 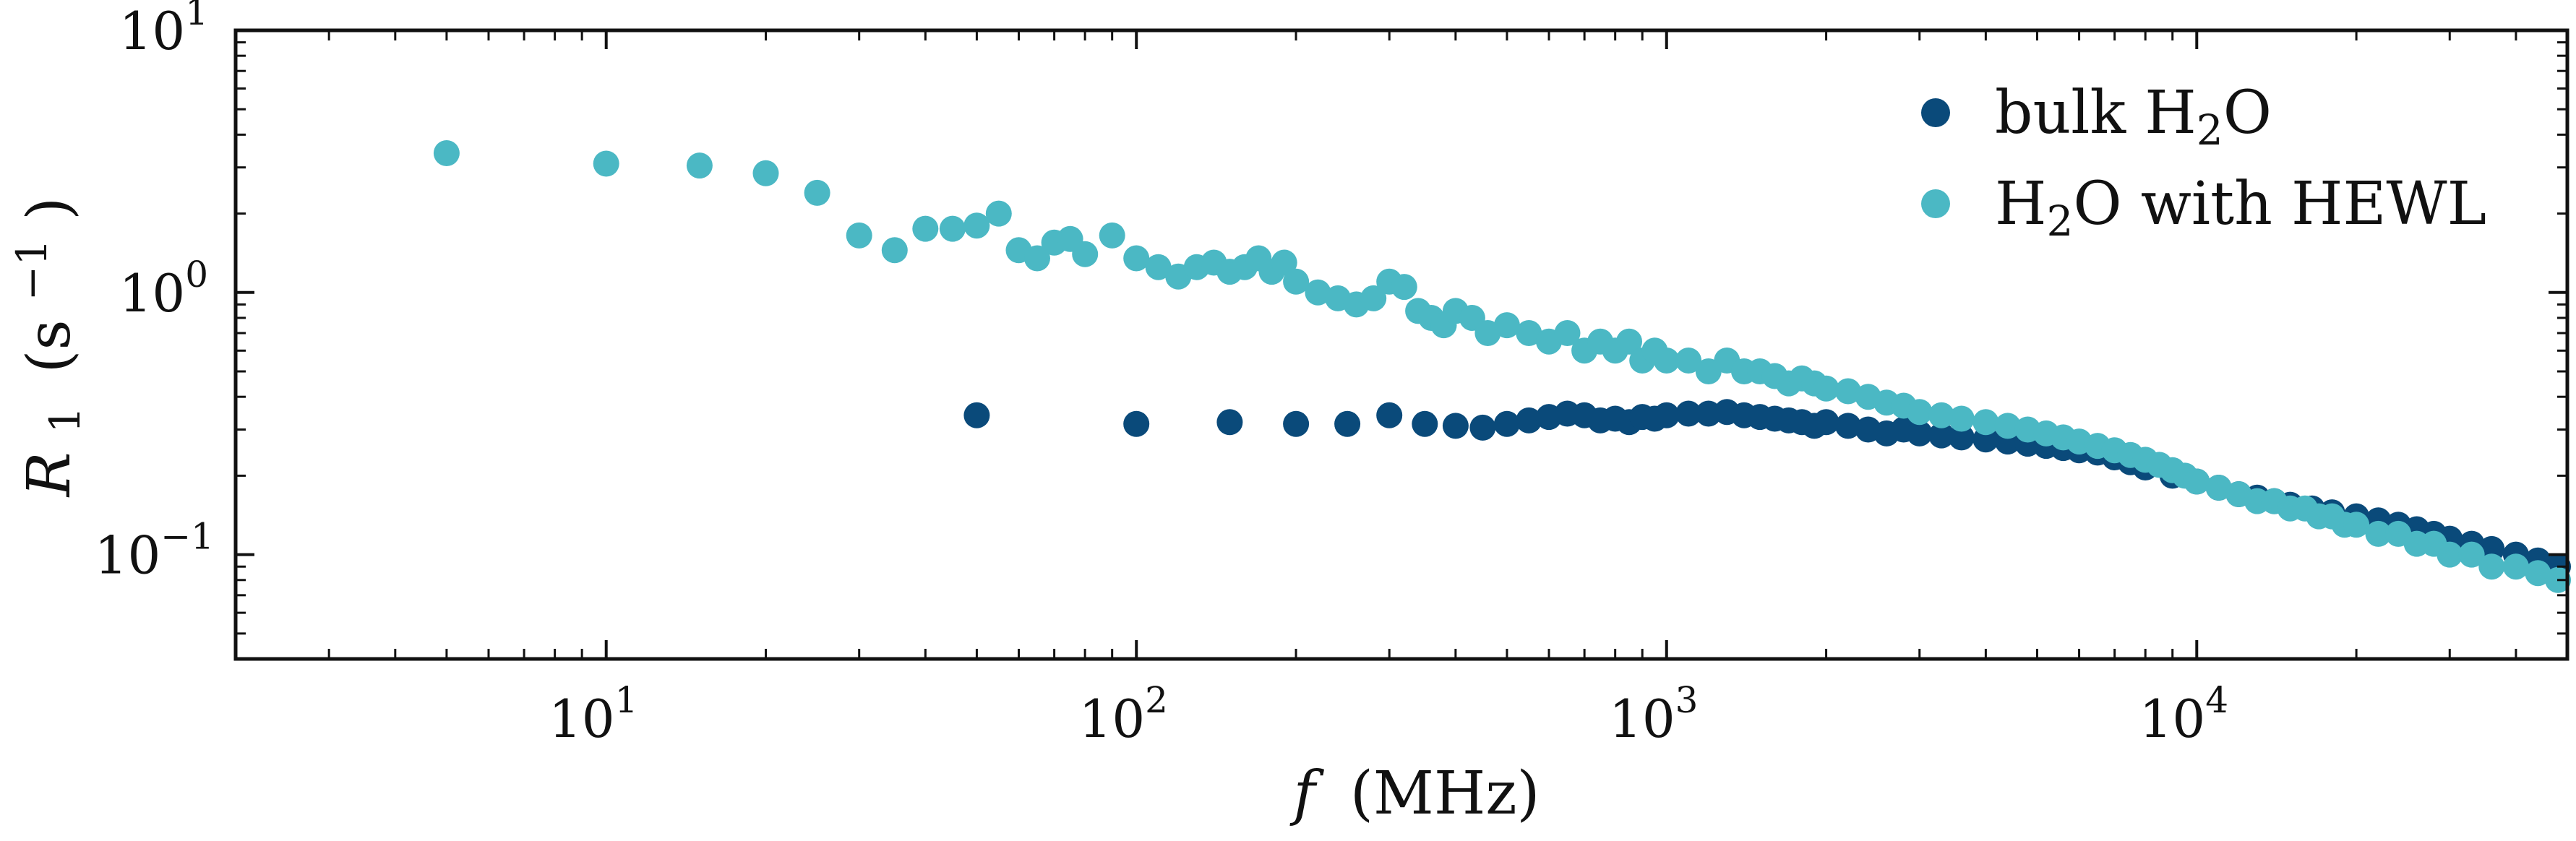 I want to click on legend-label-h2o-with-hewl: H2O with HEWL, so click(x=2241, y=208).